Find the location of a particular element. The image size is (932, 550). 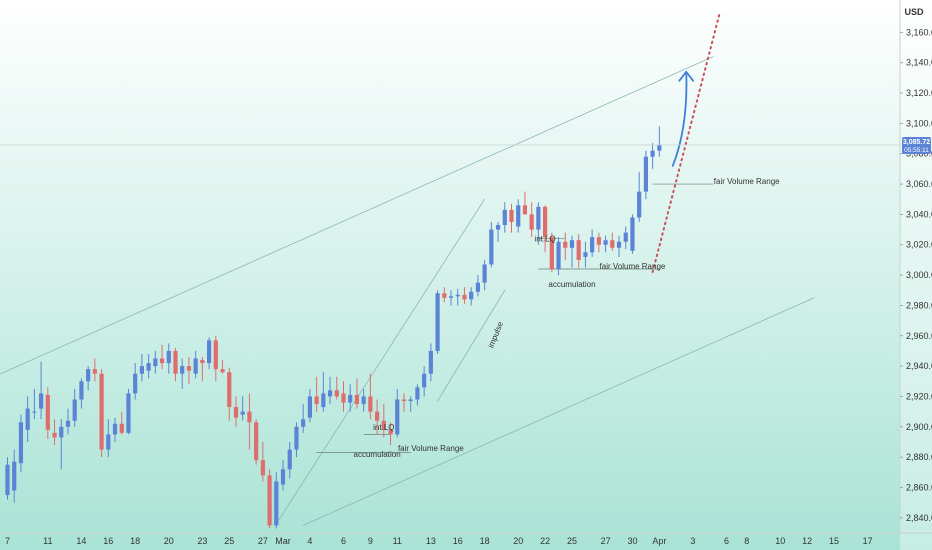

x-tick-label: 4 is located at coordinates (309, 541).